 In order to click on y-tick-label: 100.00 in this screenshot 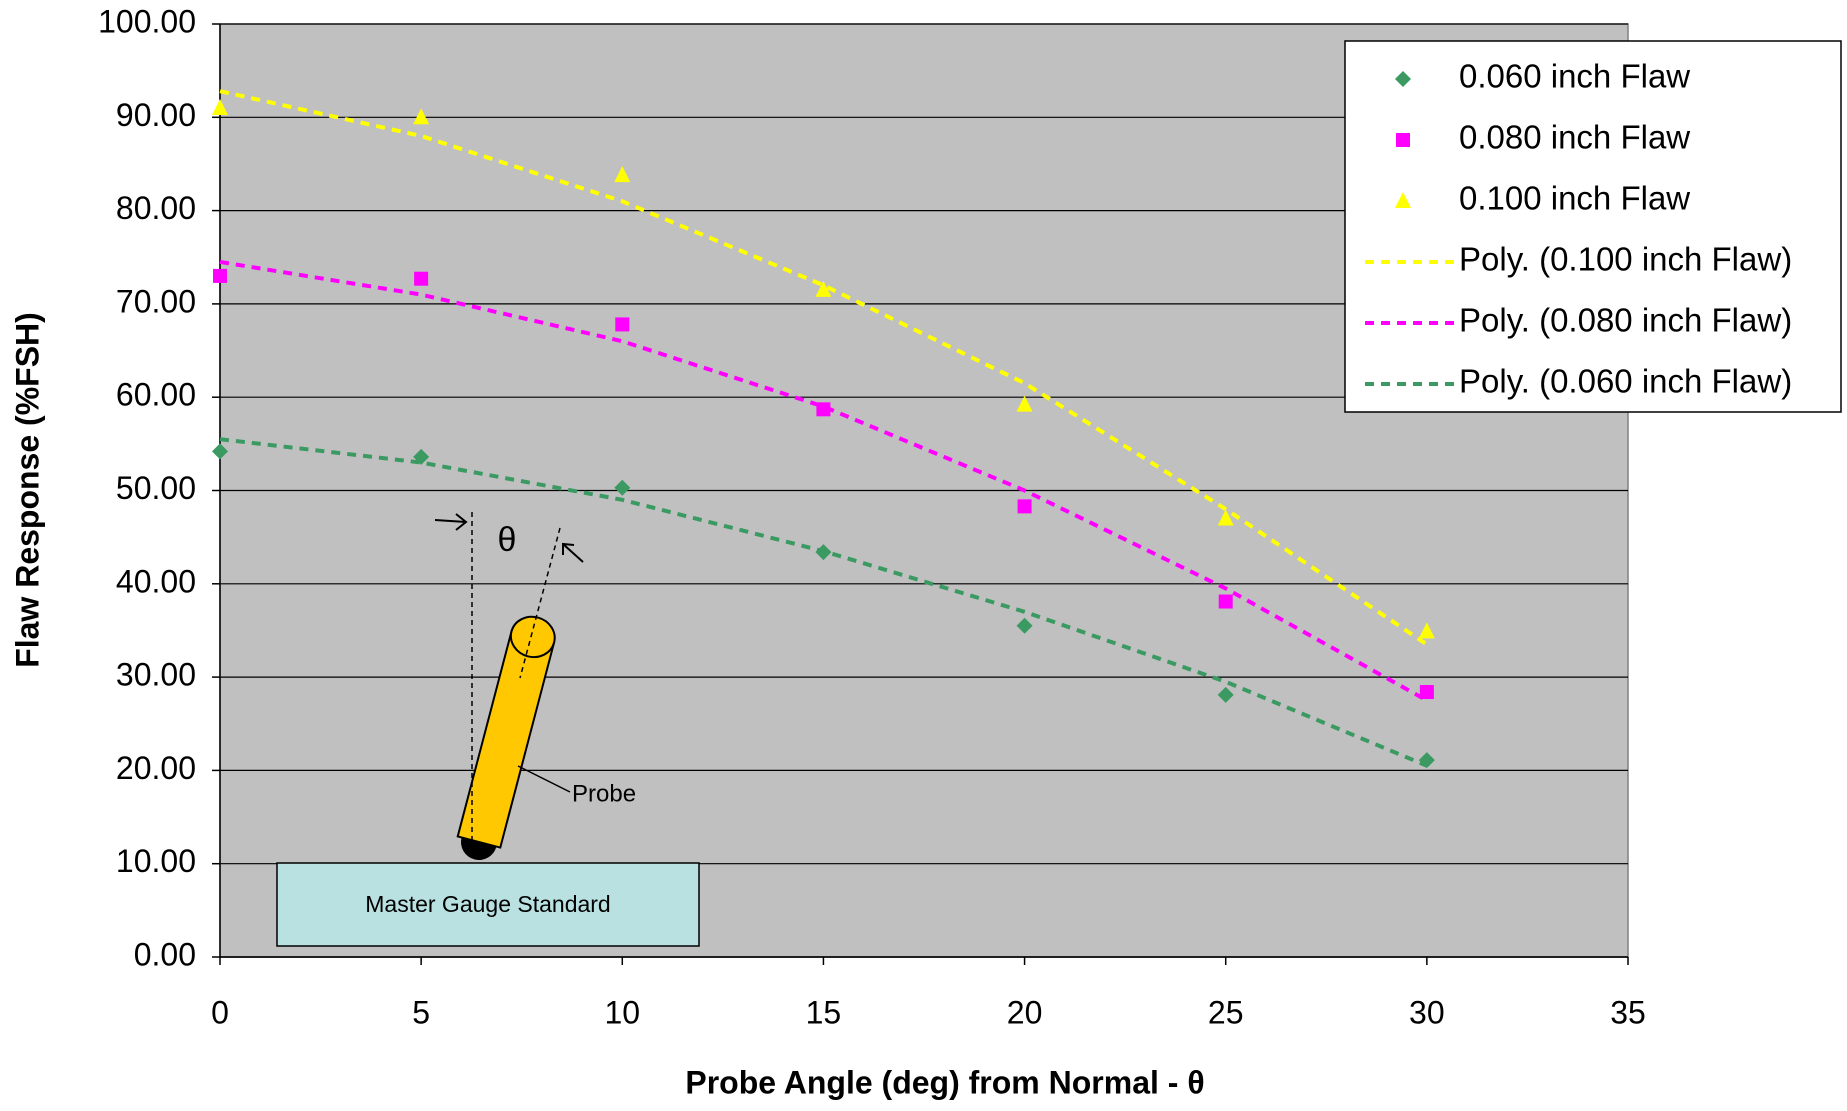, I will do `click(147, 21)`.